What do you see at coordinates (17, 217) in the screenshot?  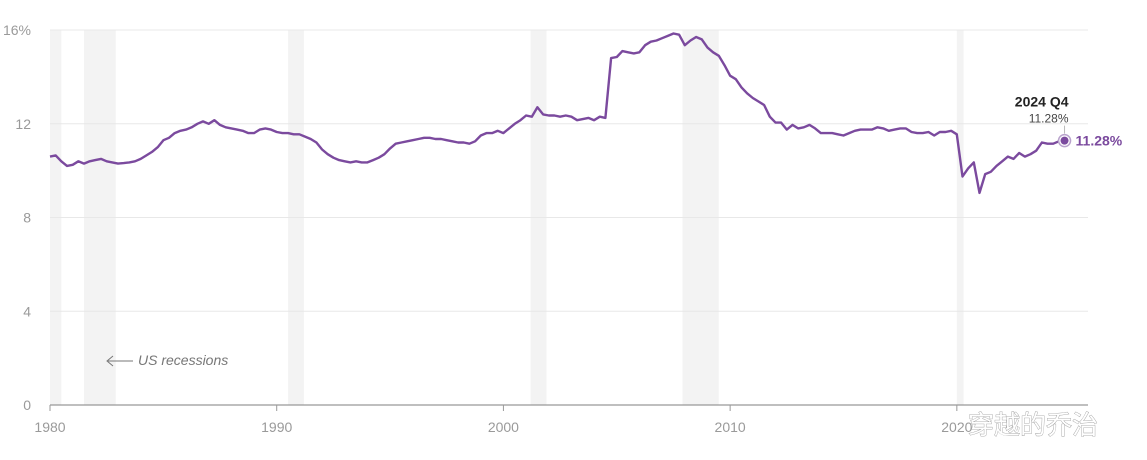 I see `y-axis-ticks: 16% 12 8 4 0` at bounding box center [17, 217].